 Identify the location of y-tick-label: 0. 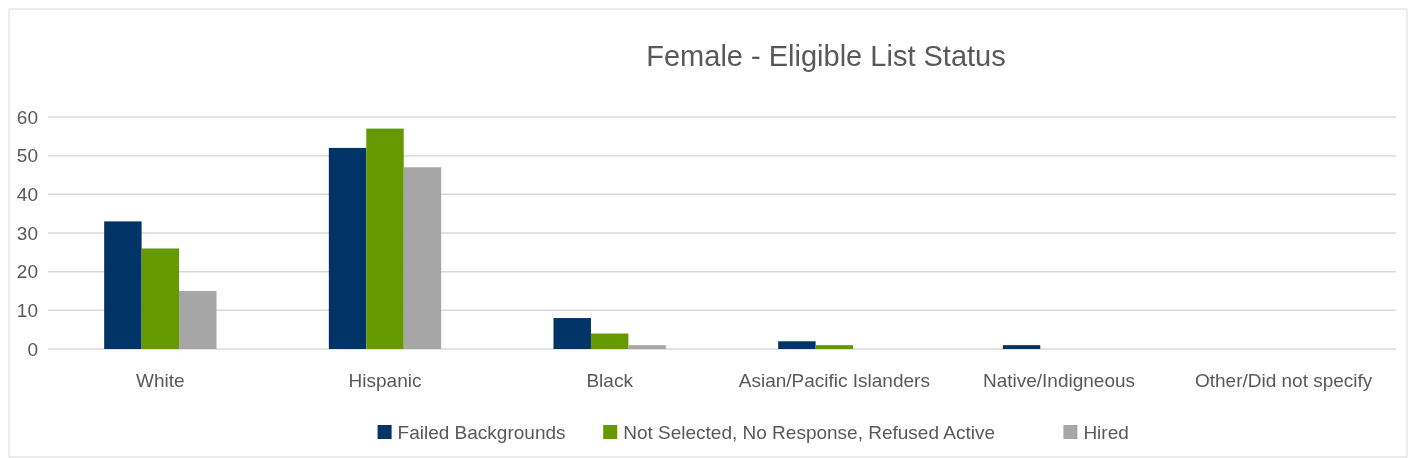
(32, 349).